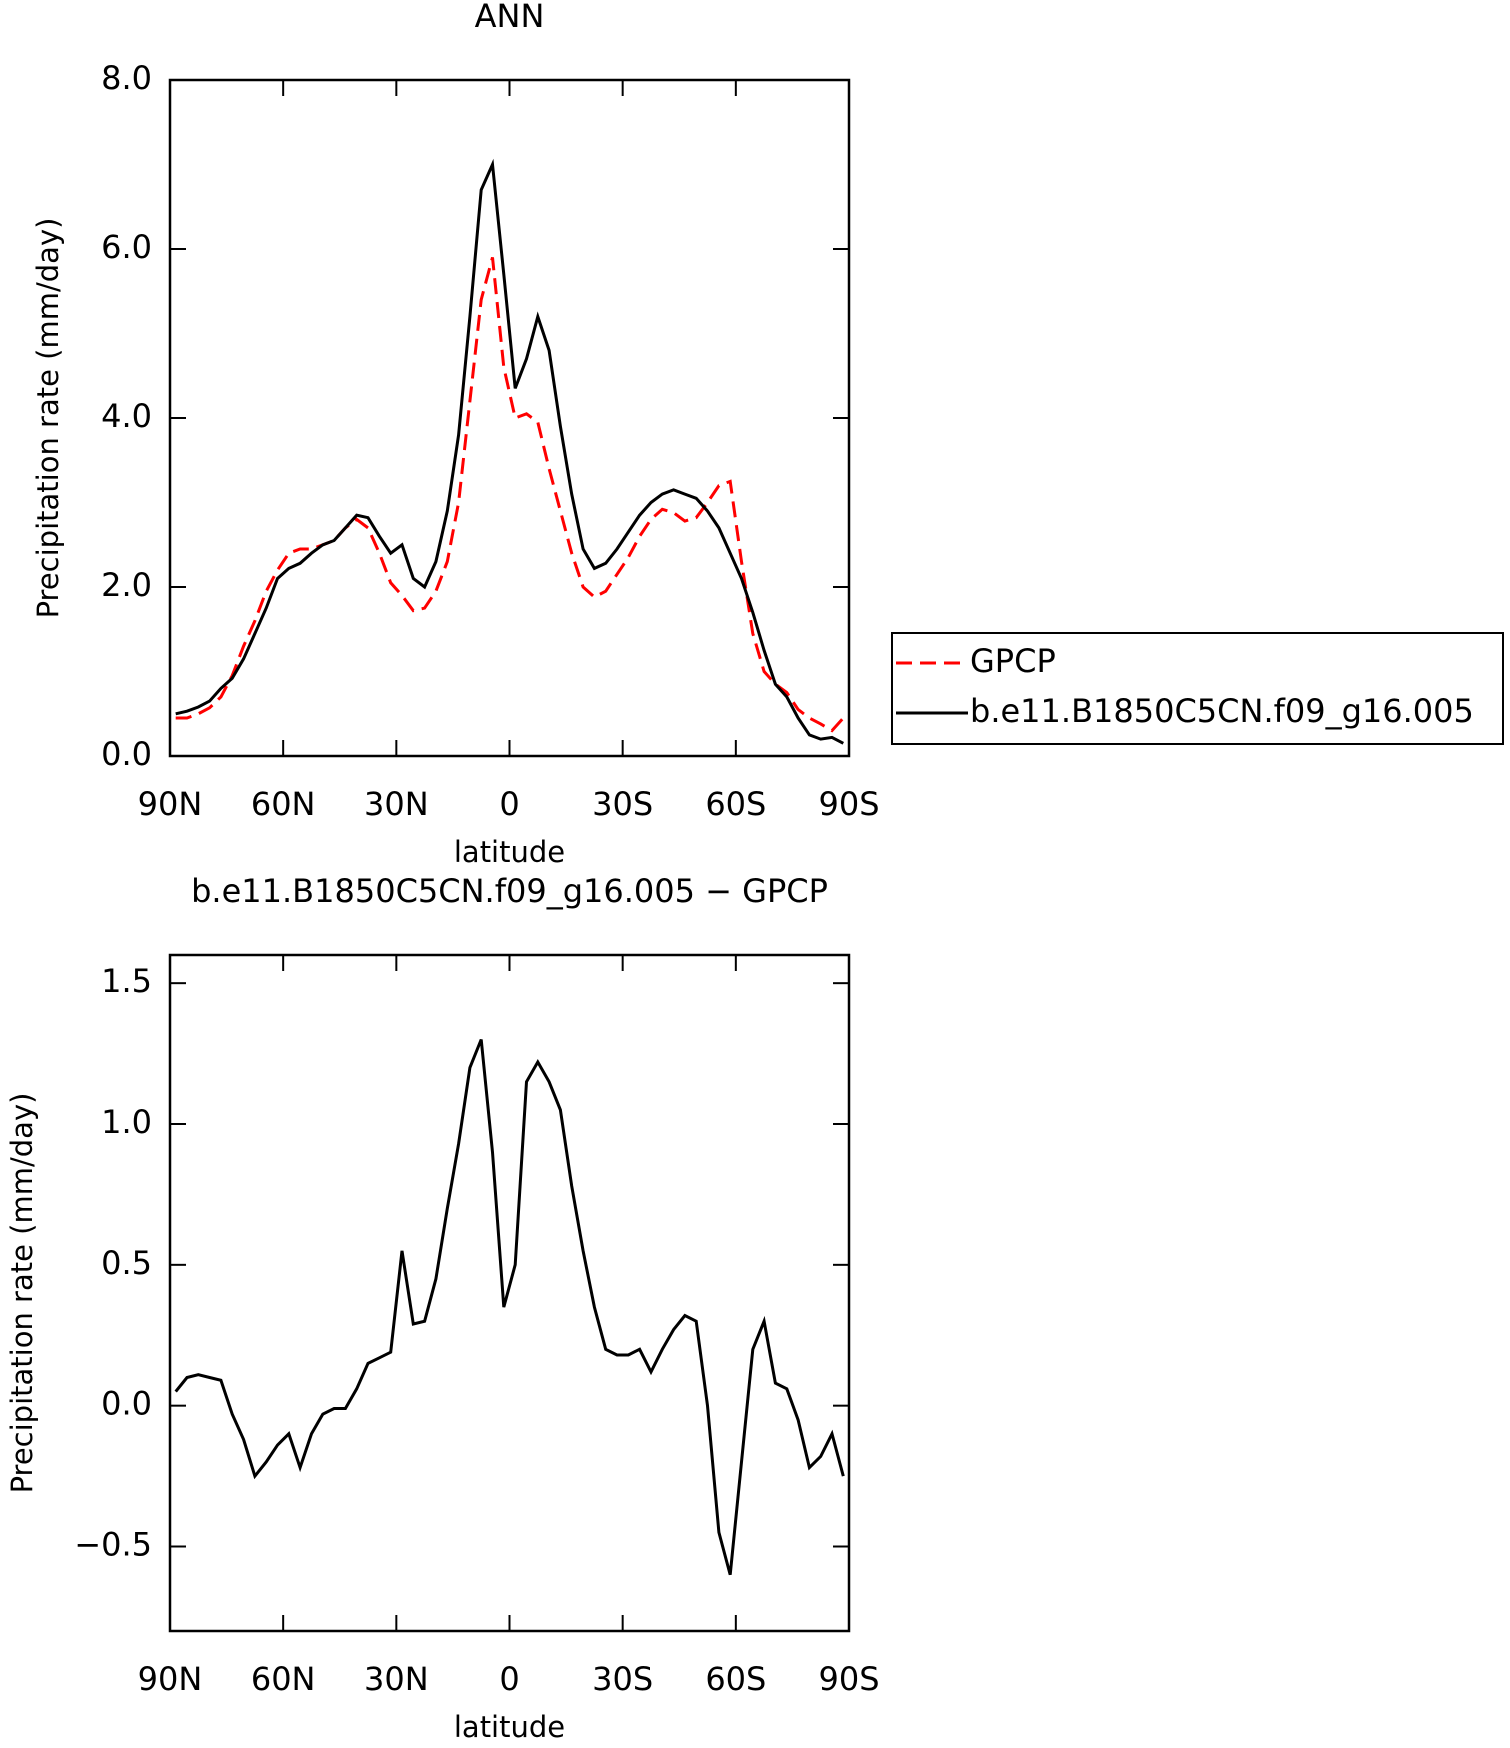 Image resolution: width=1510 pixels, height=1748 pixels. What do you see at coordinates (1222, 711) in the screenshot?
I see `legend-label: b.e11.B1850C5CN.f09_g16.005` at bounding box center [1222, 711].